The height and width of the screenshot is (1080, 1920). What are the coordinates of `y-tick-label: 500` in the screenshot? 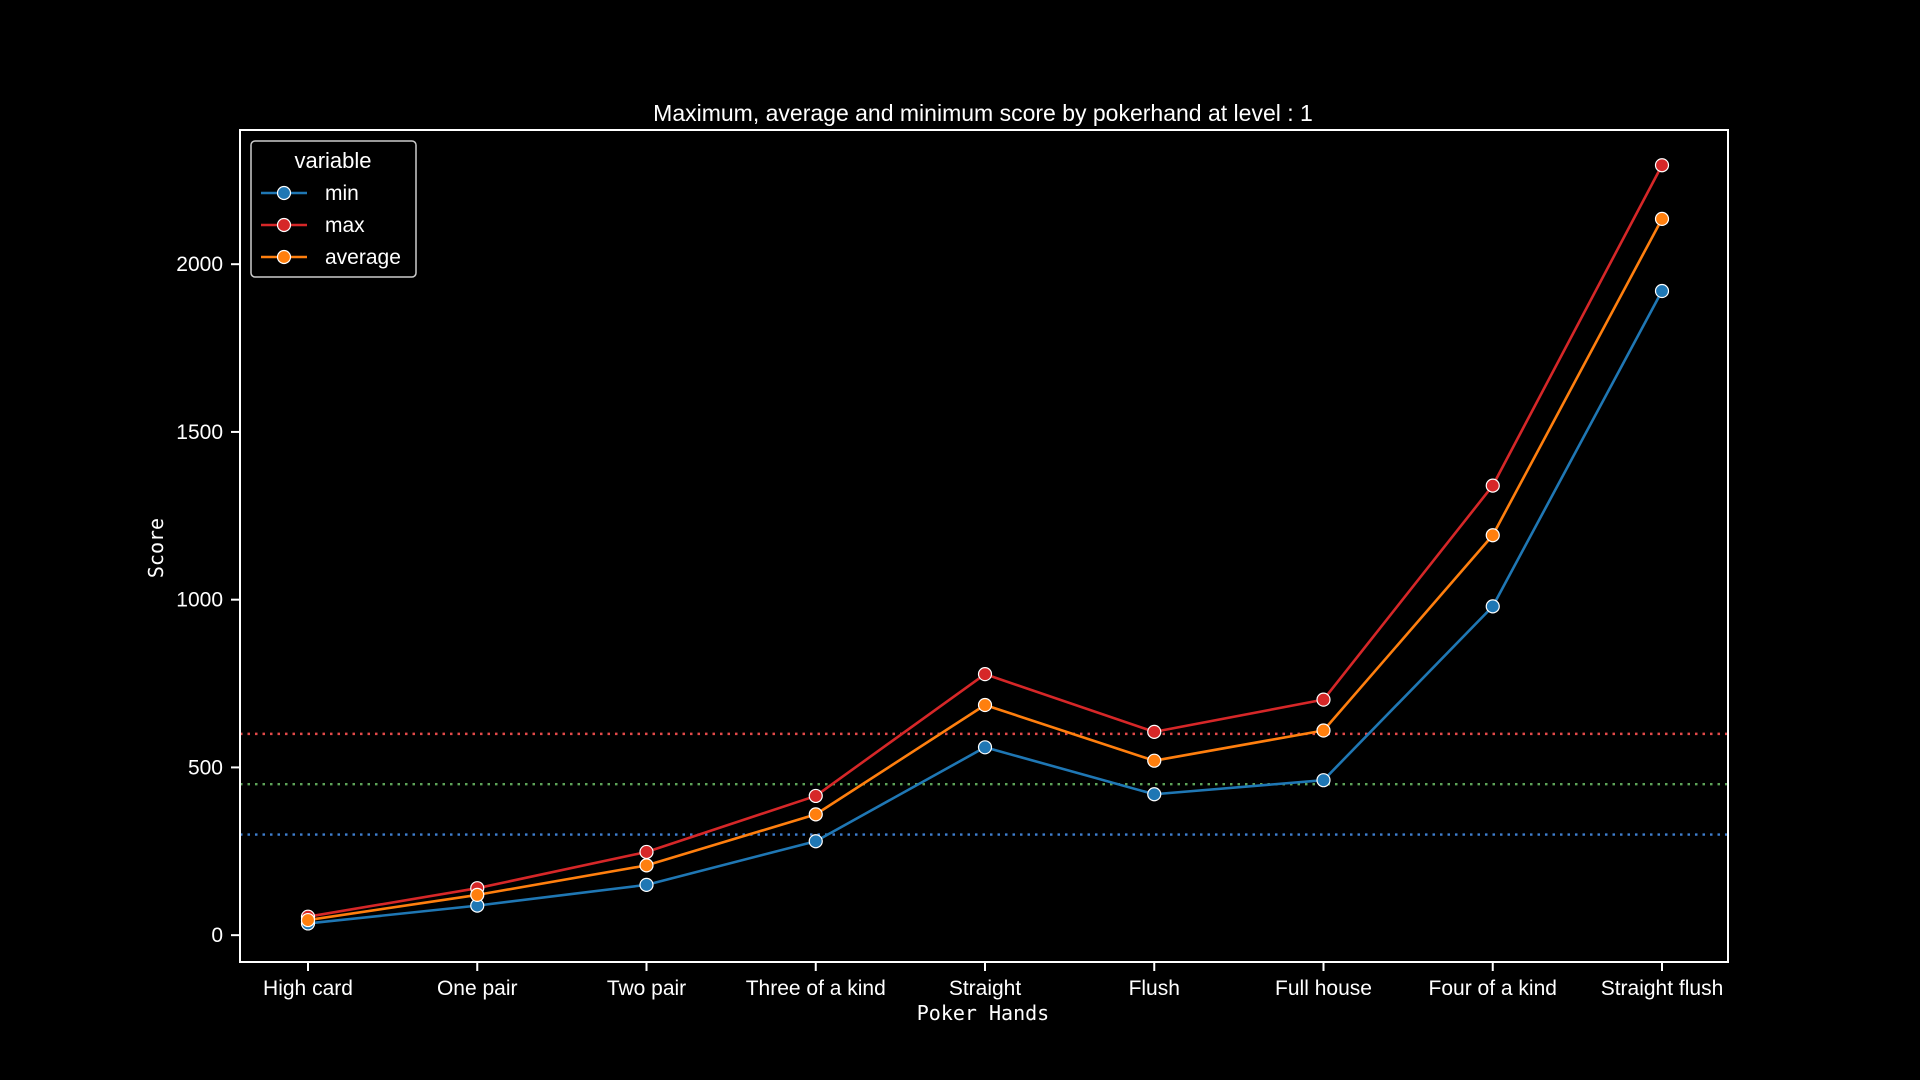 It's located at (205, 767).